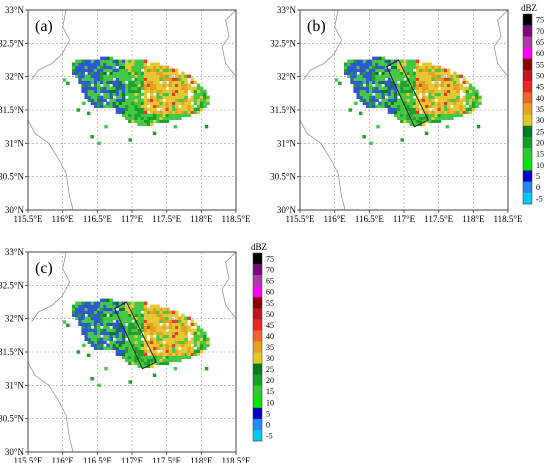 The height and width of the screenshot is (463, 550). Describe the element at coordinates (540, 143) in the screenshot. I see `colorbar-level-label: 20` at that location.